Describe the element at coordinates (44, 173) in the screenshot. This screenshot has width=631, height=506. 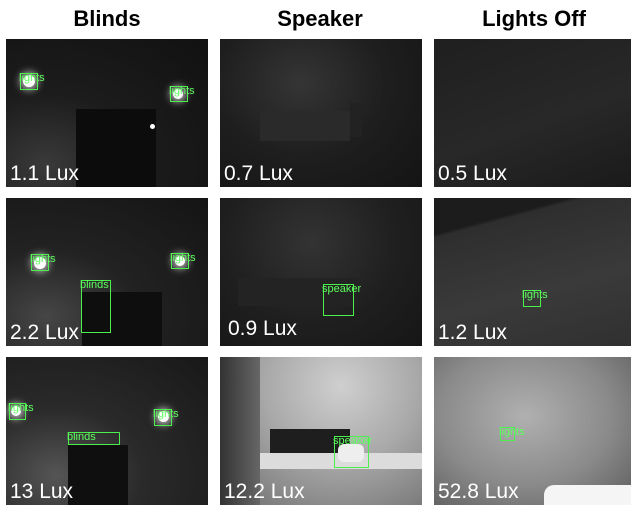
I see `lux-reading: 1.1 Lux` at that location.